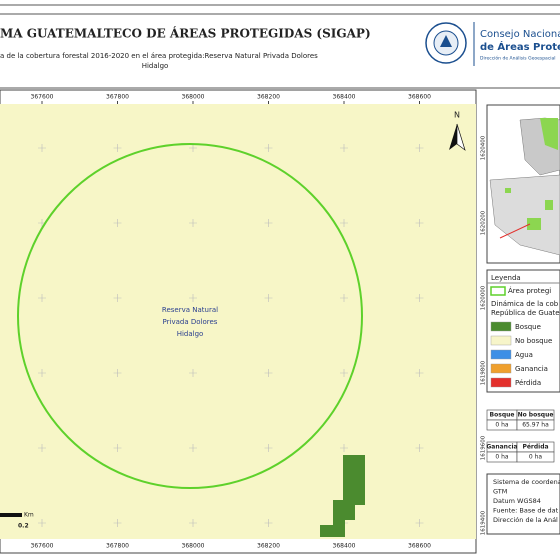  What do you see at coordinates (506, 278) in the screenshot?
I see `legend-title: Leyenda` at bounding box center [506, 278].